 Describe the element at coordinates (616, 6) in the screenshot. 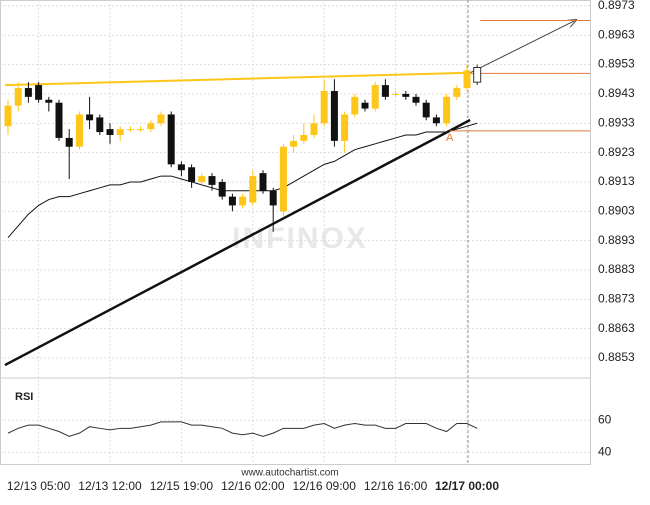

I see `y-tick-label: 0.8973` at that location.